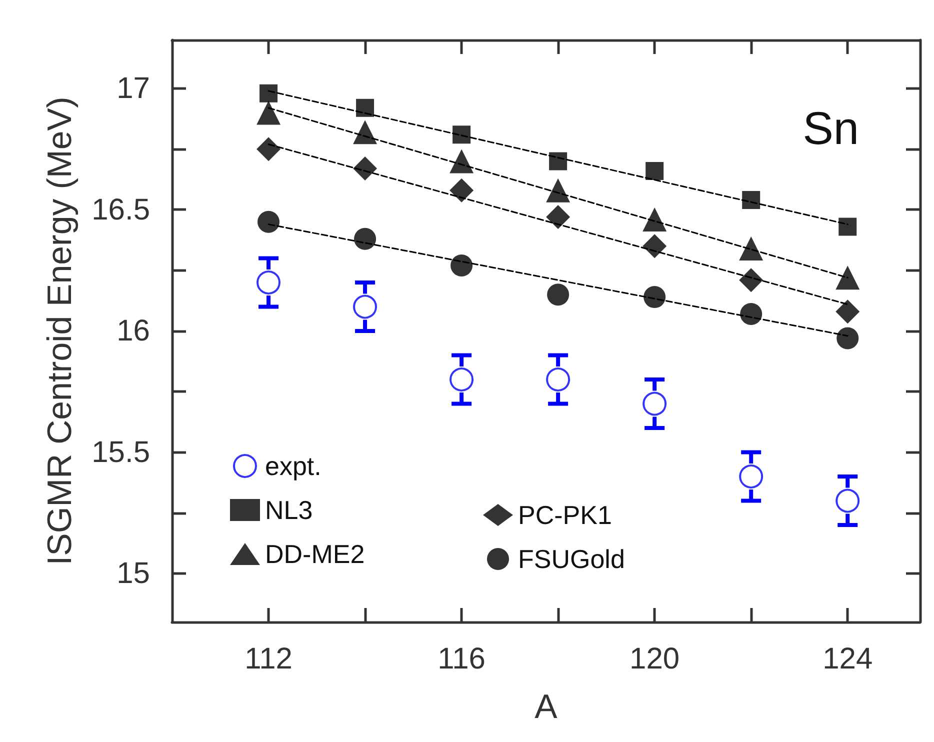 This screenshot has height=742, width=934. Describe the element at coordinates (268, 659) in the screenshot. I see `x-tick-label: 112` at that location.